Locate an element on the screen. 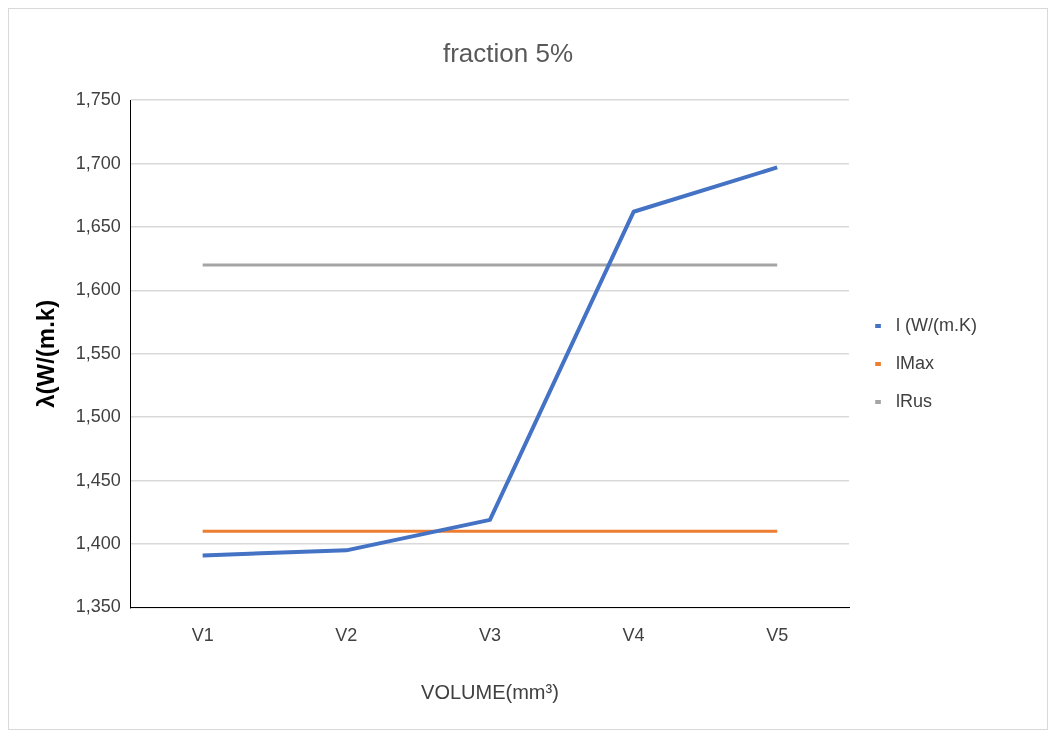 This screenshot has width=1056, height=738. x-axis-title: VOLUME(mm³) is located at coordinates (490, 691).